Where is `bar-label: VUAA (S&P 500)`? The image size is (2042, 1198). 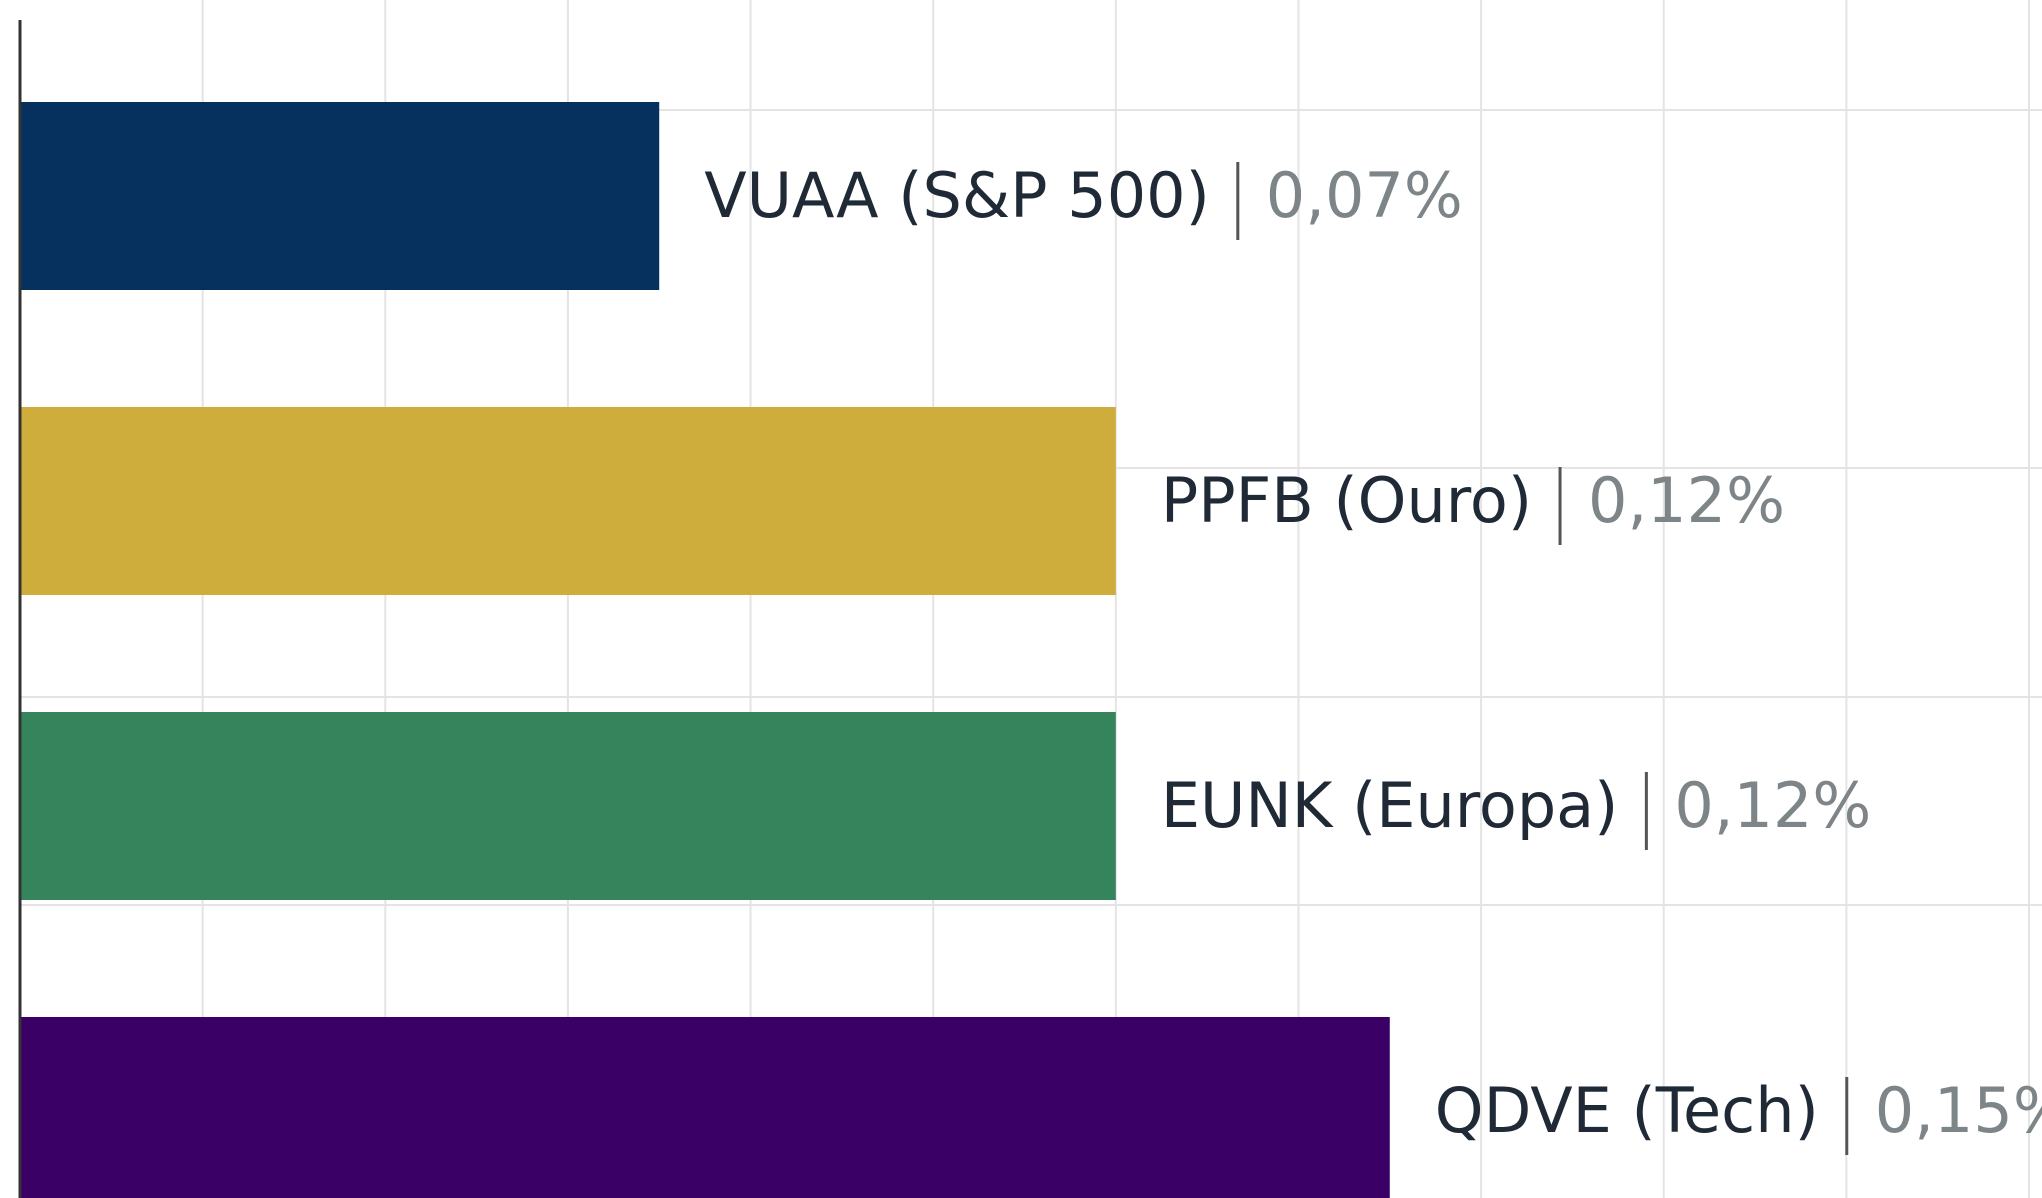
bar-label: VUAA (S&P 500) is located at coordinates (957, 195).